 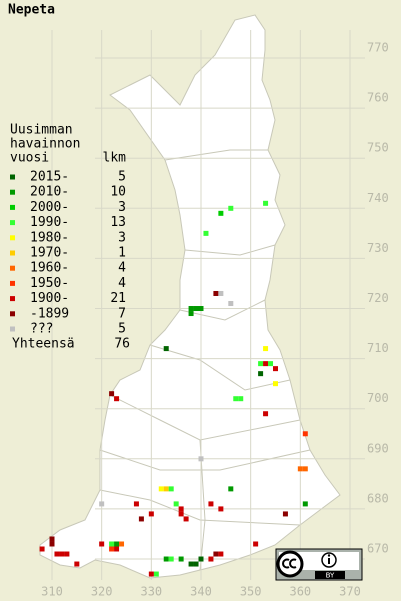 I want to click on by-glyph, so click(x=329, y=561).